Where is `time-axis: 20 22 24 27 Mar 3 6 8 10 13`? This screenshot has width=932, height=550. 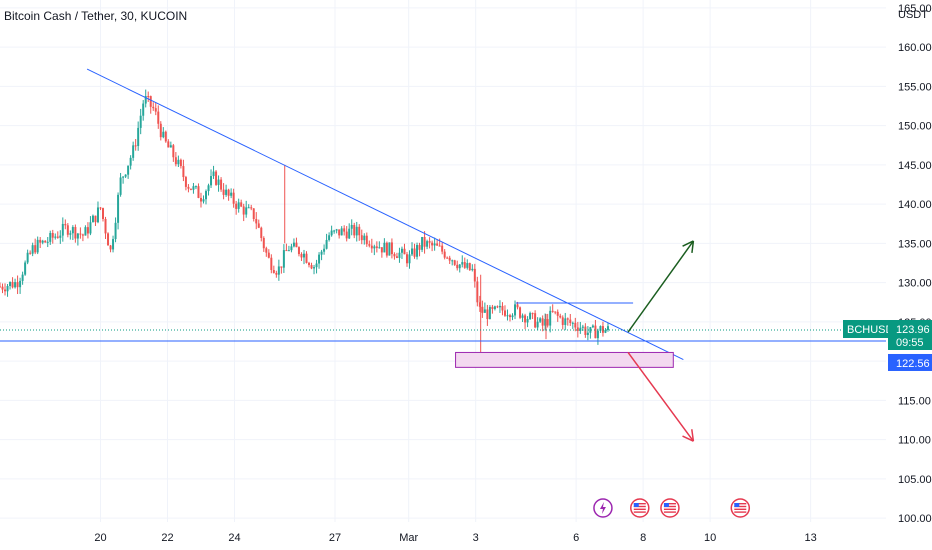 time-axis: 20 22 24 27 Mar 3 6 8 10 13 is located at coordinates (455, 538).